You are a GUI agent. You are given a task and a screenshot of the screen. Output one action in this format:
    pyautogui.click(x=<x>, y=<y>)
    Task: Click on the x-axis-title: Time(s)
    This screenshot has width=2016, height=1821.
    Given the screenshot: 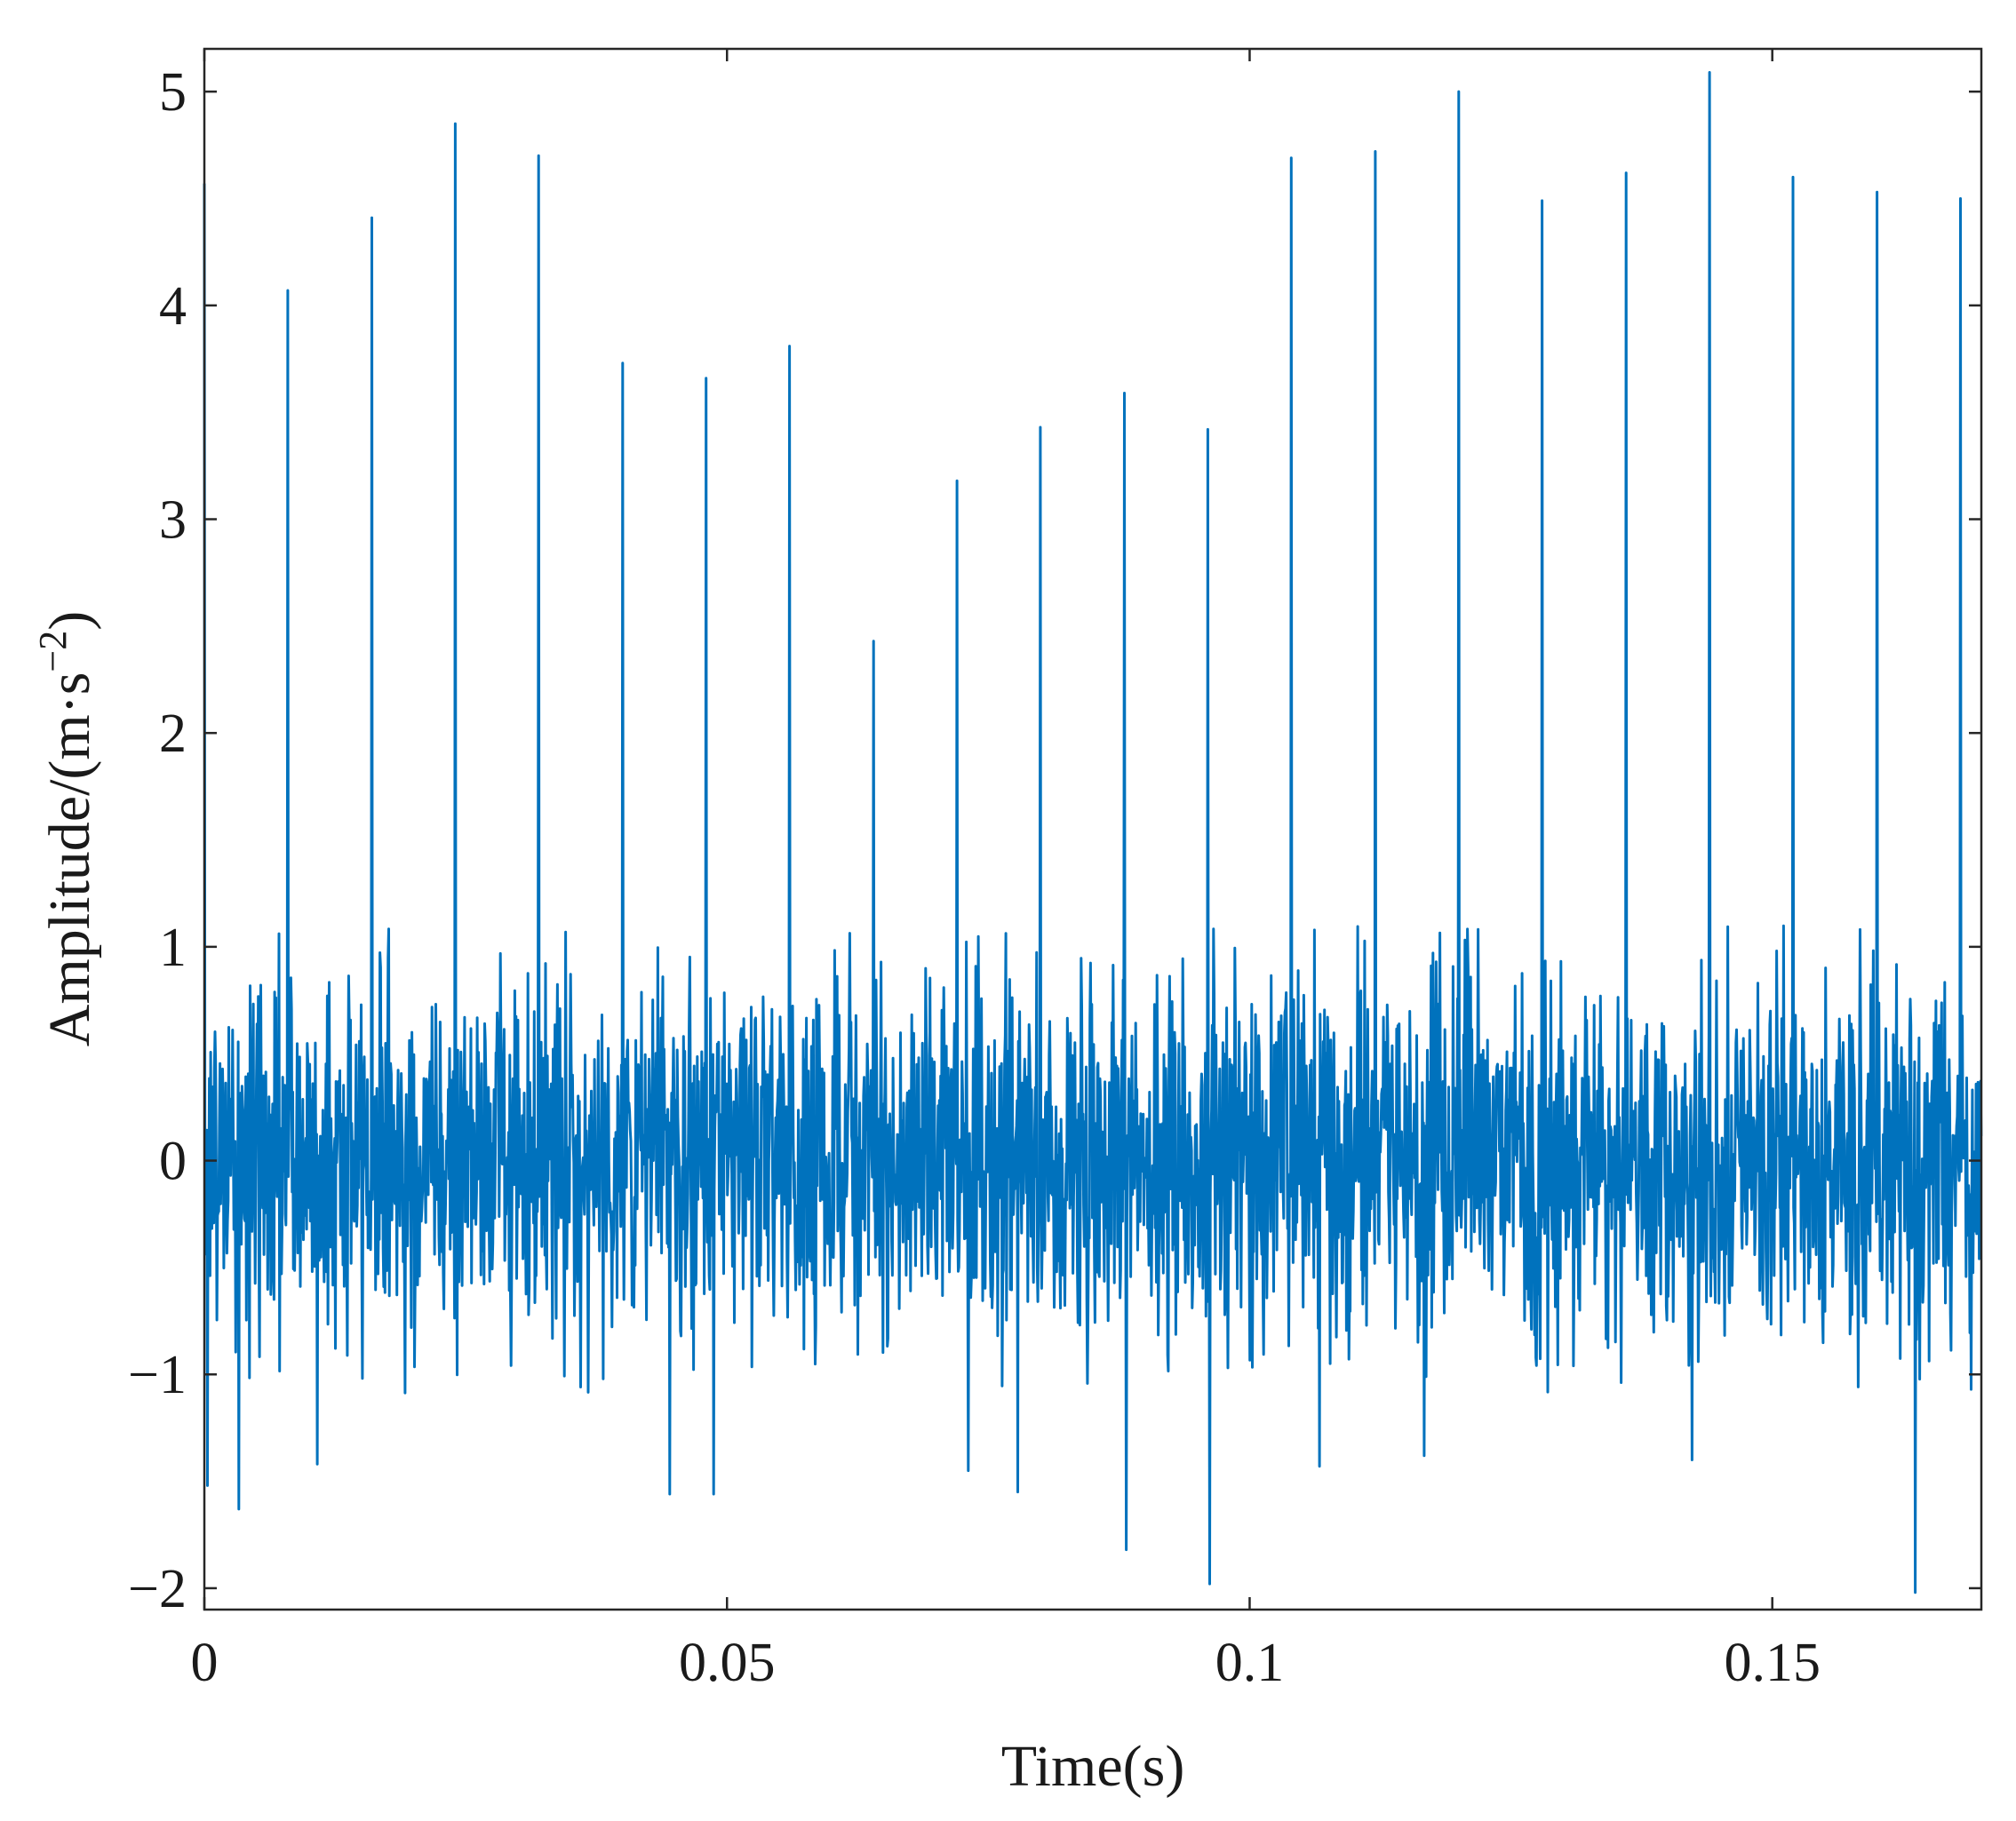 What is the action you would take?
    pyautogui.click(x=1093, y=1766)
    